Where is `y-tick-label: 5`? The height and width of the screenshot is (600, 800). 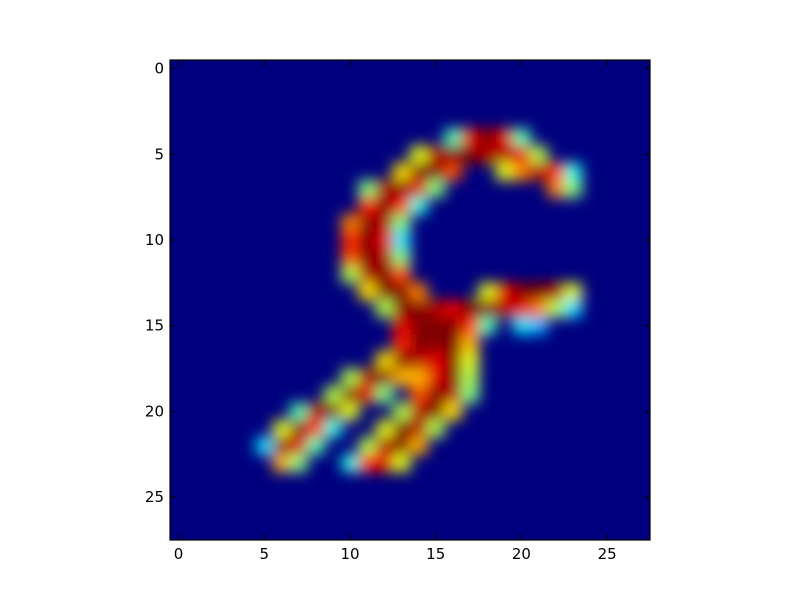
y-tick-label: 5 is located at coordinates (159, 154).